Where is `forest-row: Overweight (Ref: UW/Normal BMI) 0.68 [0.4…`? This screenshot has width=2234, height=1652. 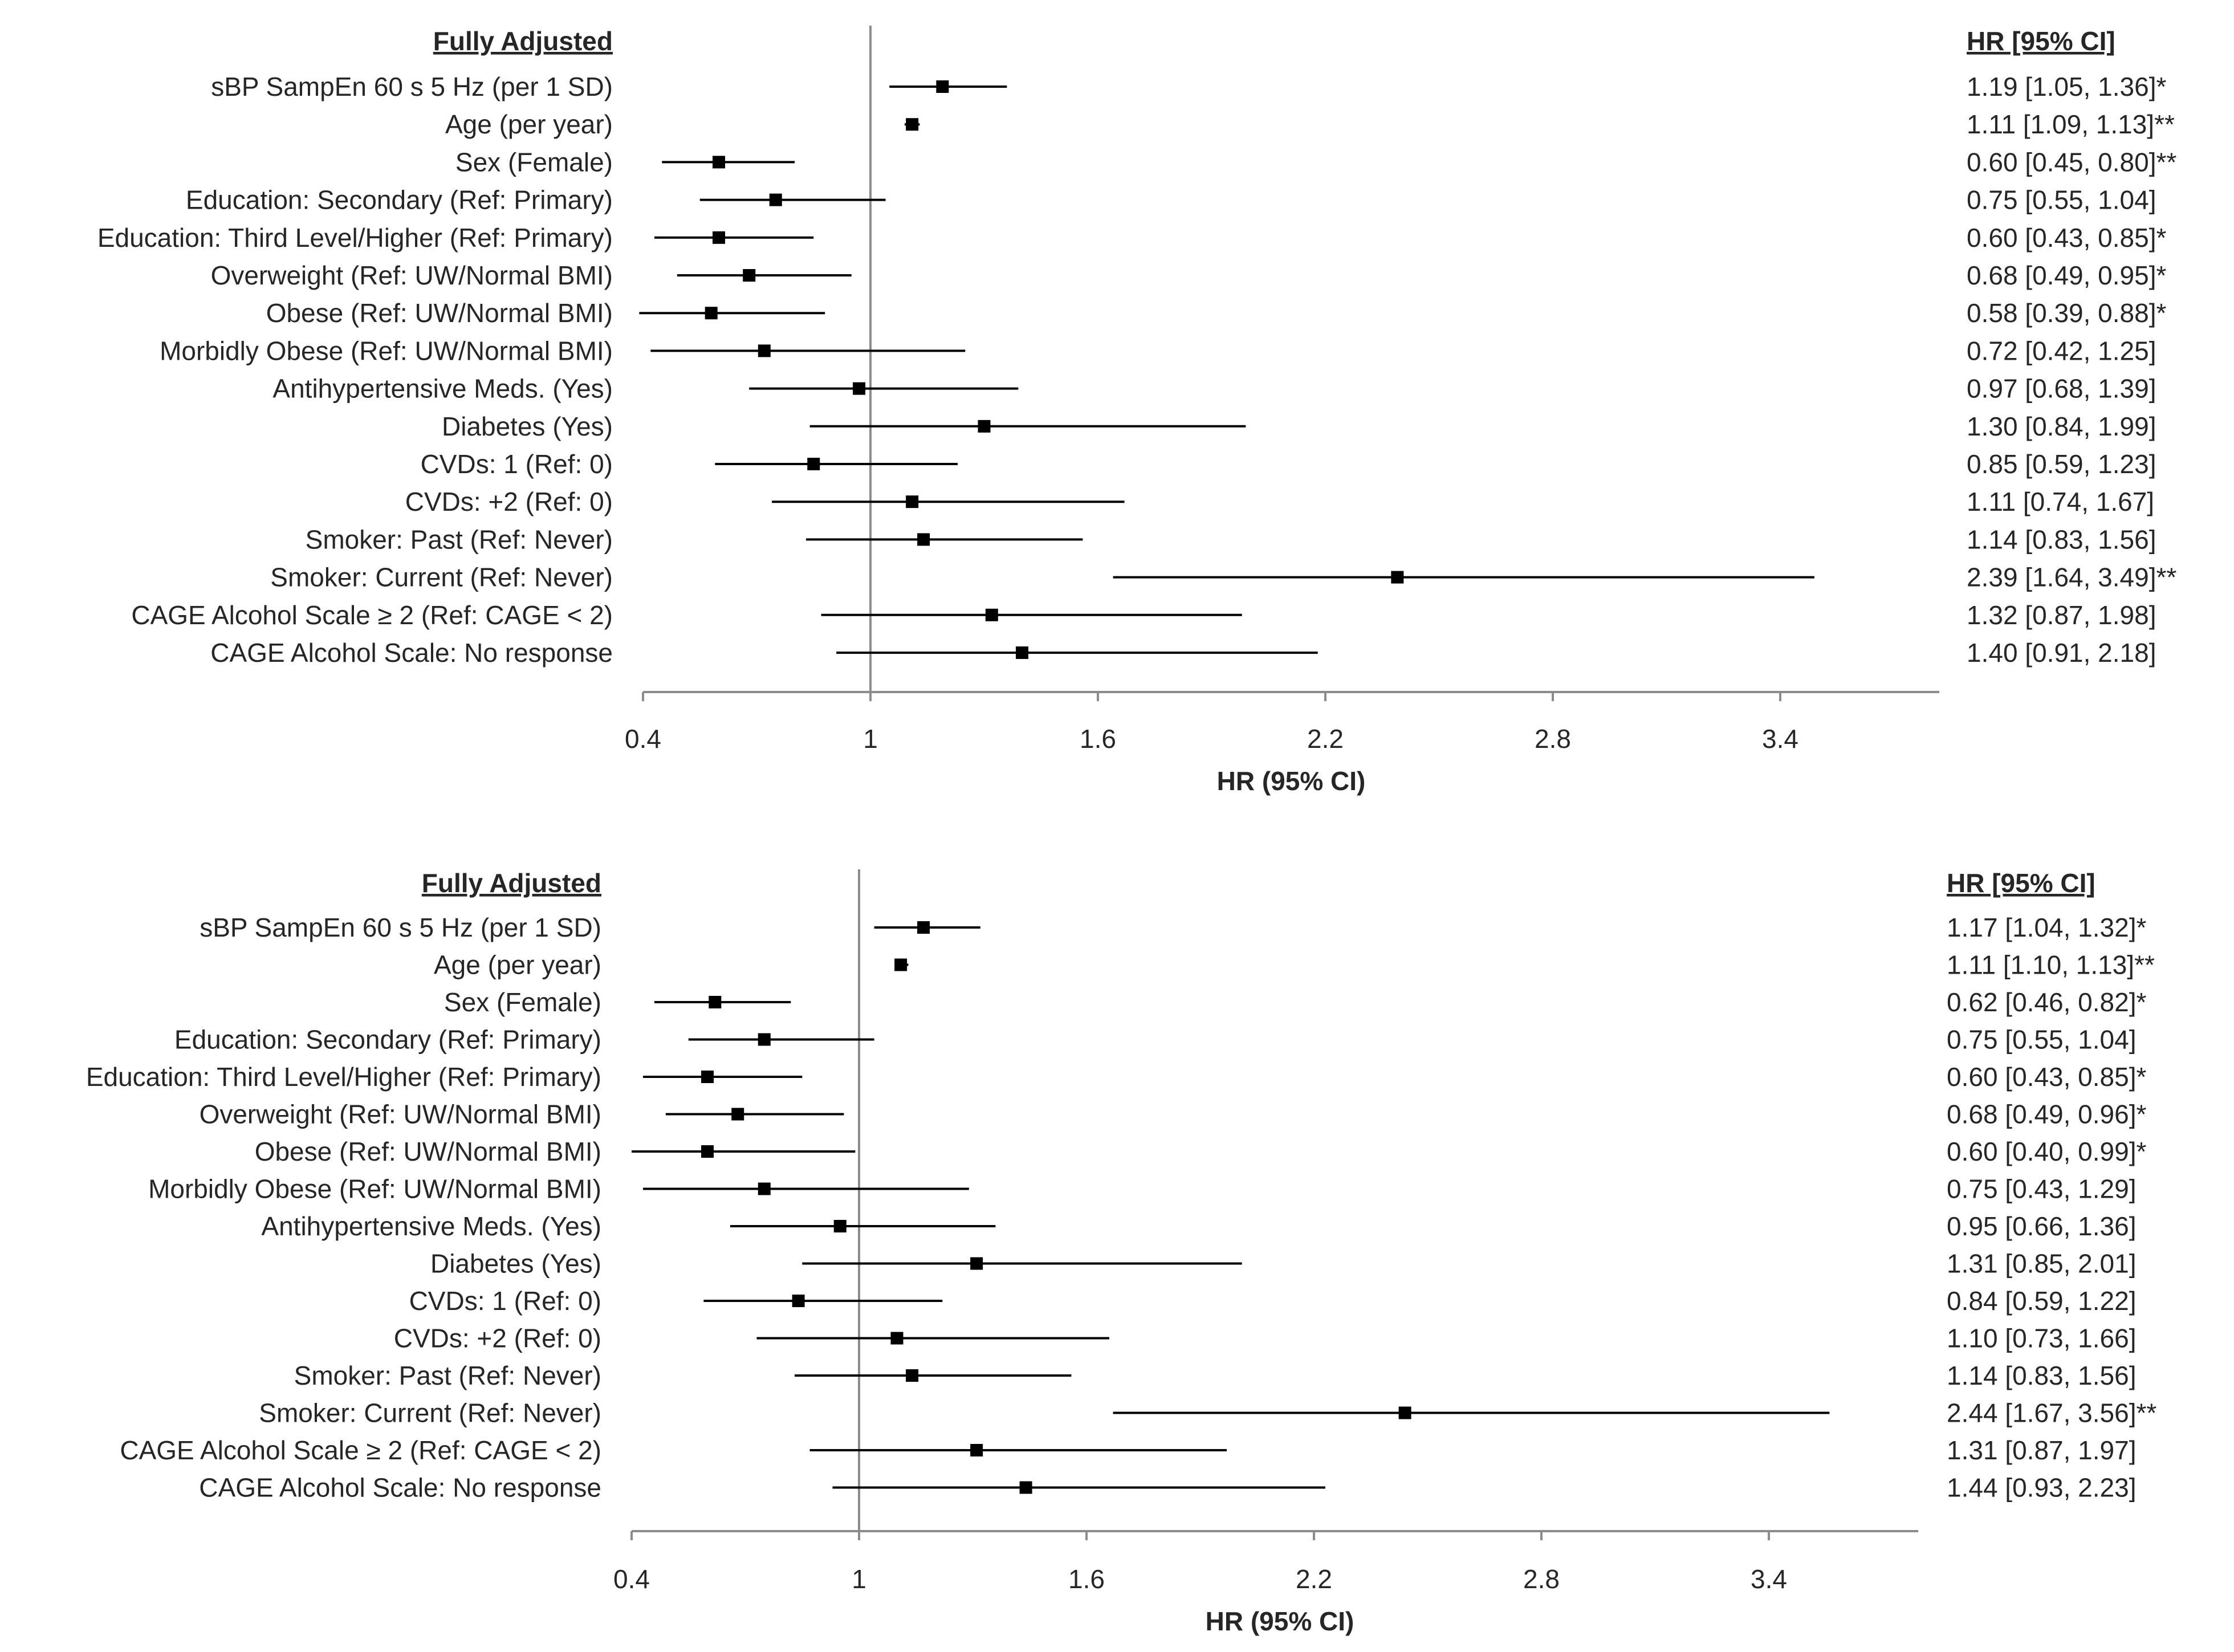
forest-row: Overweight (Ref: UW/Normal BMI) 0.68 [0.4… is located at coordinates (1189, 275).